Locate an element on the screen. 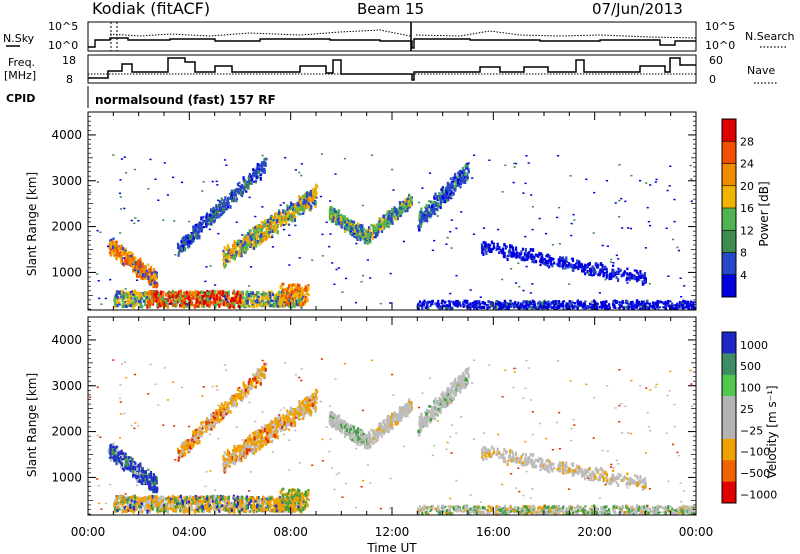 Image resolution: width=800 pixels, height=554 pixels. colorbar-tick-label: 24 is located at coordinates (747, 164).